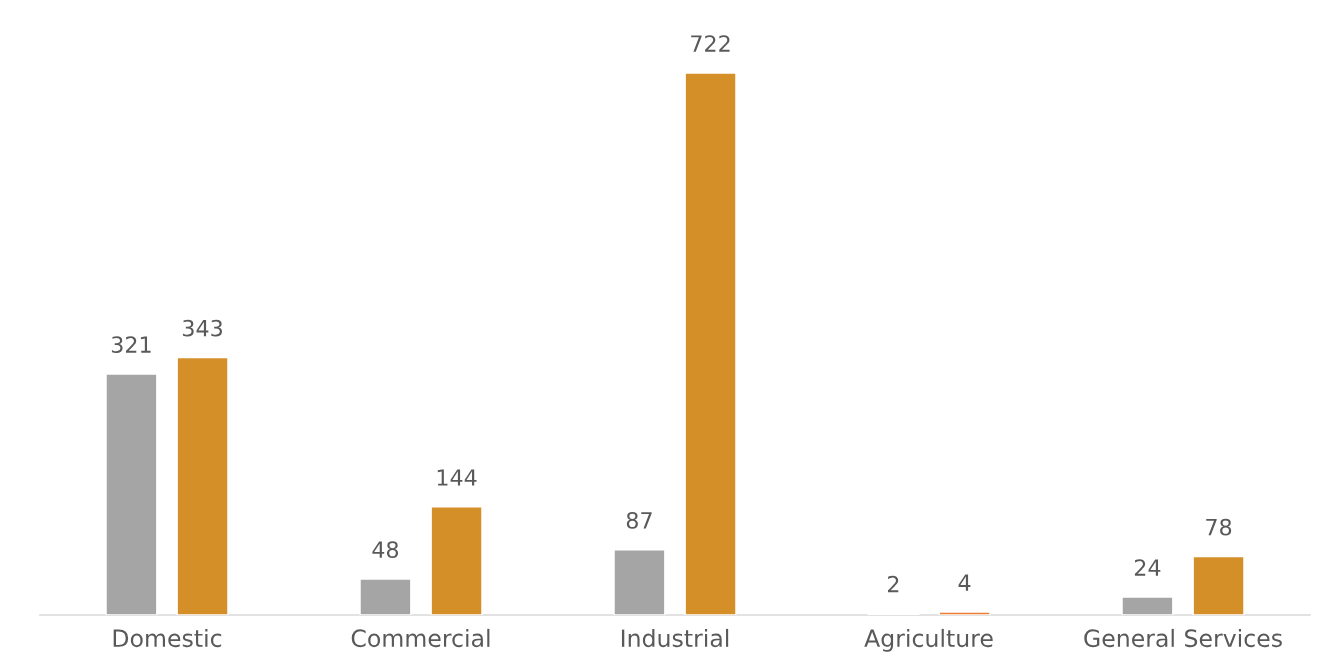 The height and width of the screenshot is (662, 1322). I want to click on x-tick-label: General Services, so click(1183, 638).